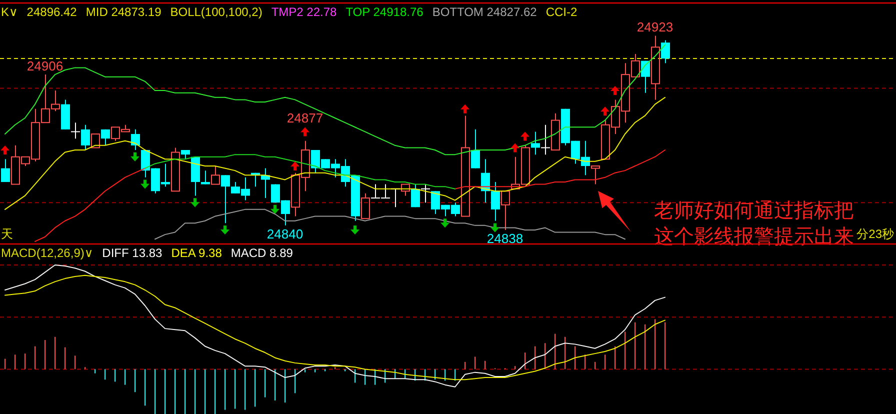 This screenshot has width=896, height=414. I want to click on data-label: 24877, so click(305, 118).